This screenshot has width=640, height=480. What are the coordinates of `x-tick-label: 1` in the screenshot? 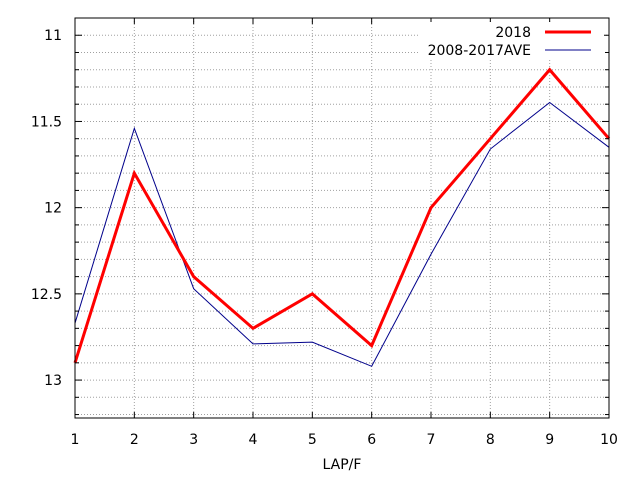 It's located at (75, 440).